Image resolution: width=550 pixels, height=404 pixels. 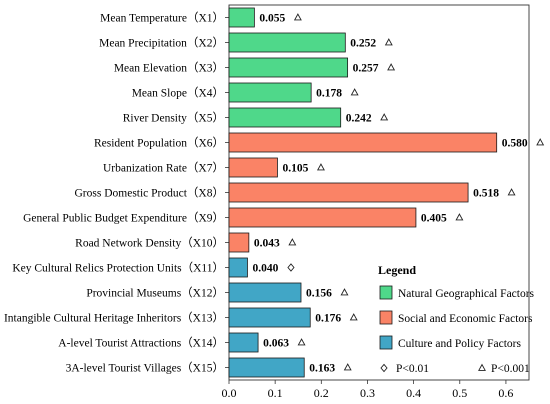 I want to click on value-label: 0.257, so click(x=366, y=69).